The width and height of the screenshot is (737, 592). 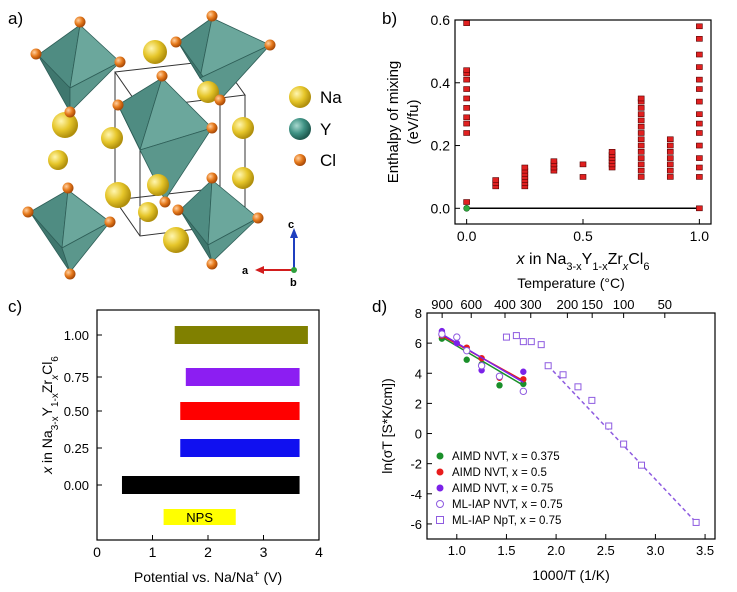 What do you see at coordinates (467, 236) in the screenshot?
I see `panel-b-xtick-label: 0.0` at bounding box center [467, 236].